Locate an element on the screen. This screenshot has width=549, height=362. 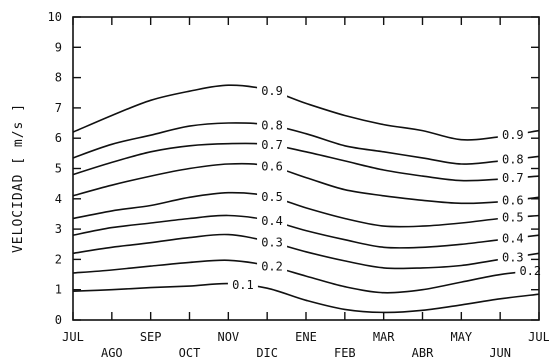
y-axis-label: VELOCIDAD [ m/s ] is located at coordinates (18, 178).